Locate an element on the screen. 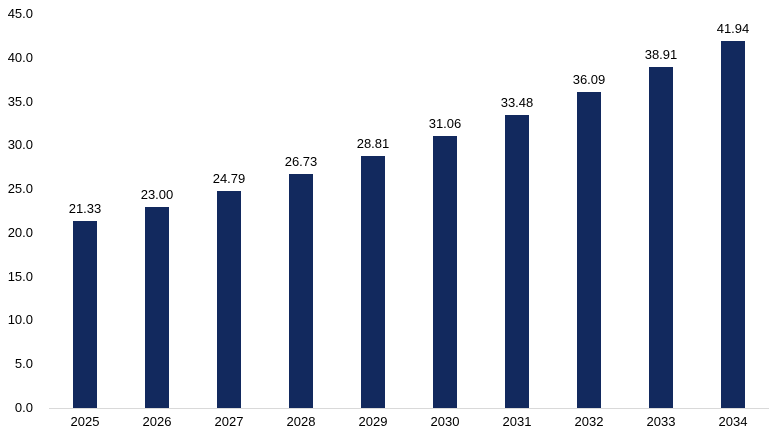 The image size is (775, 436). y-tick-label: 0.0 is located at coordinates (23, 407).